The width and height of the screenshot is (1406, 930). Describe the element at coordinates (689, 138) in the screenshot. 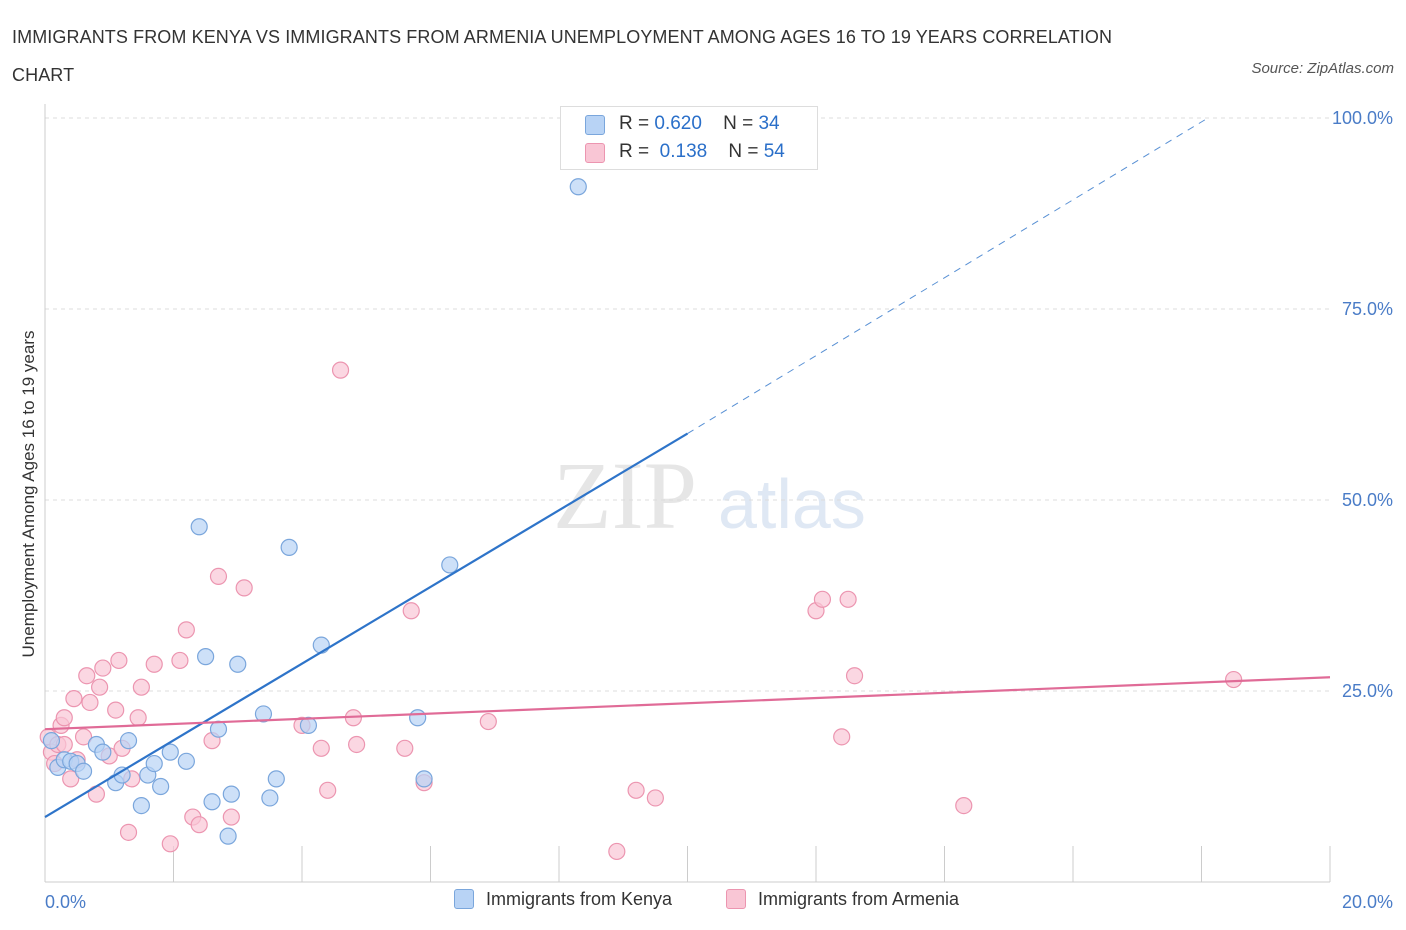

I see `correlation-legend: R = 0.620 N = 34 R = 0.138 N = 54` at that location.